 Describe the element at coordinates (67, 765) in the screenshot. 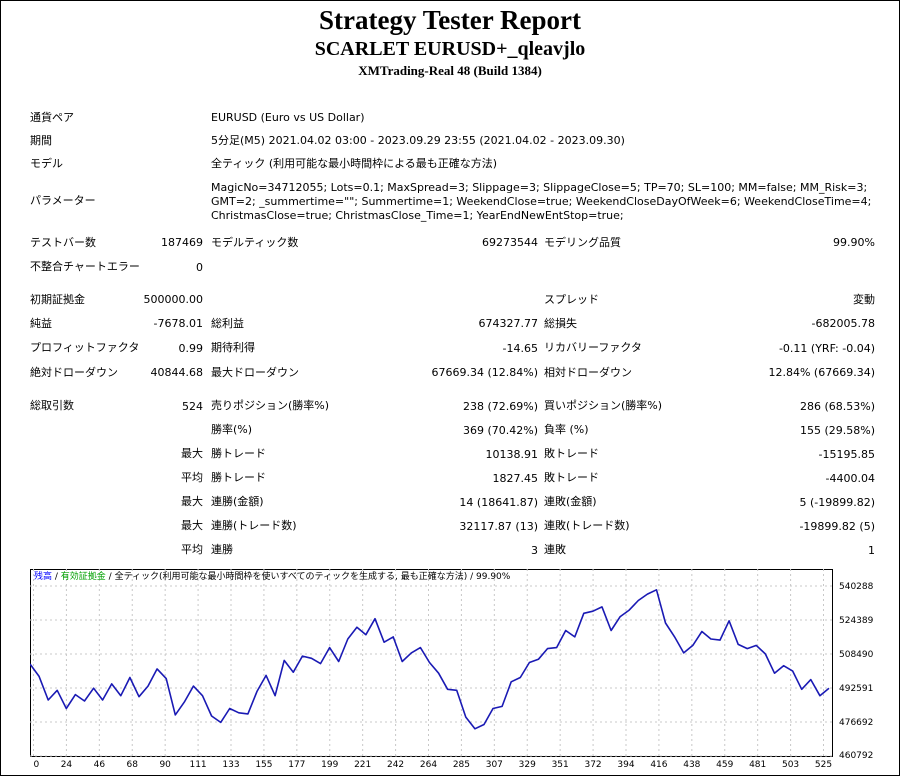

I see `x-tick-label: 24` at that location.